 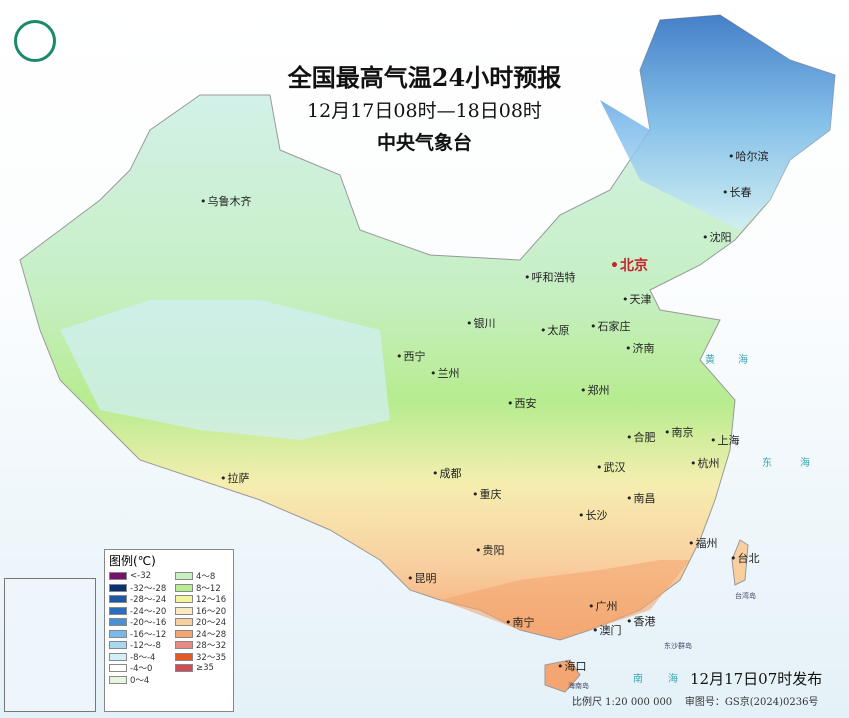 What do you see at coordinates (145, 646) in the screenshot?
I see `legend-label: -12～-8` at bounding box center [145, 646].